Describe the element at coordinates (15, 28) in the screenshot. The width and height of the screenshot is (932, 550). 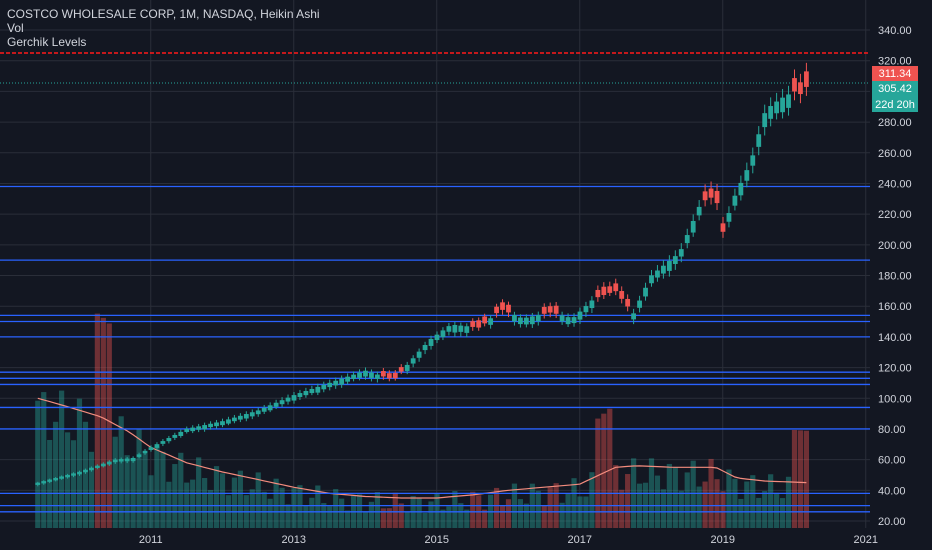
I see `volume-indicator-label: Vol` at that location.